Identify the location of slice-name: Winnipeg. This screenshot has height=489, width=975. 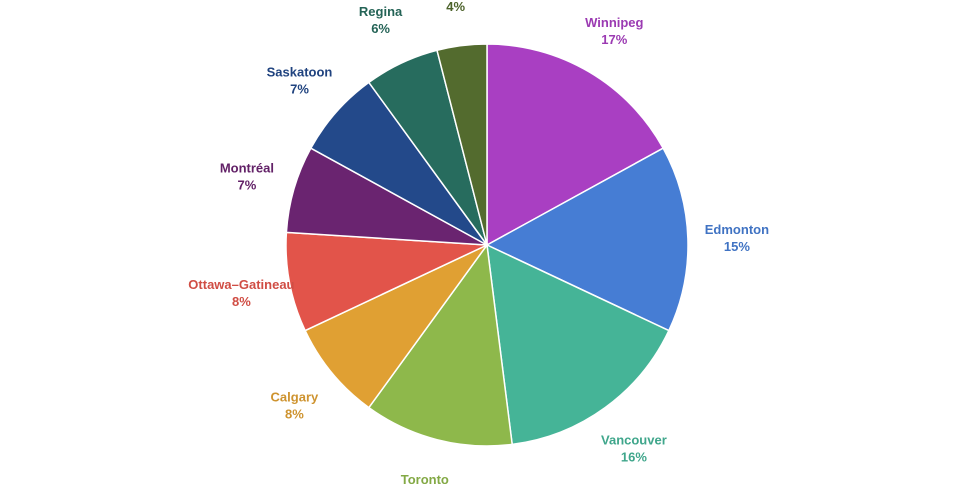
(614, 22).